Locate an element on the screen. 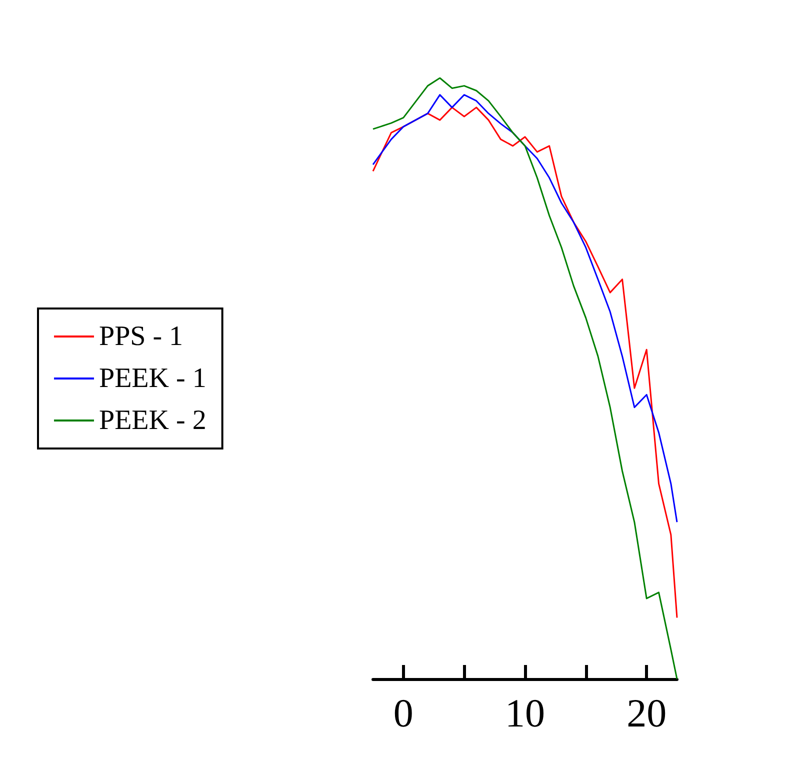 The height and width of the screenshot is (757, 785). legend-label: PEEK - 1 is located at coordinates (152, 378).